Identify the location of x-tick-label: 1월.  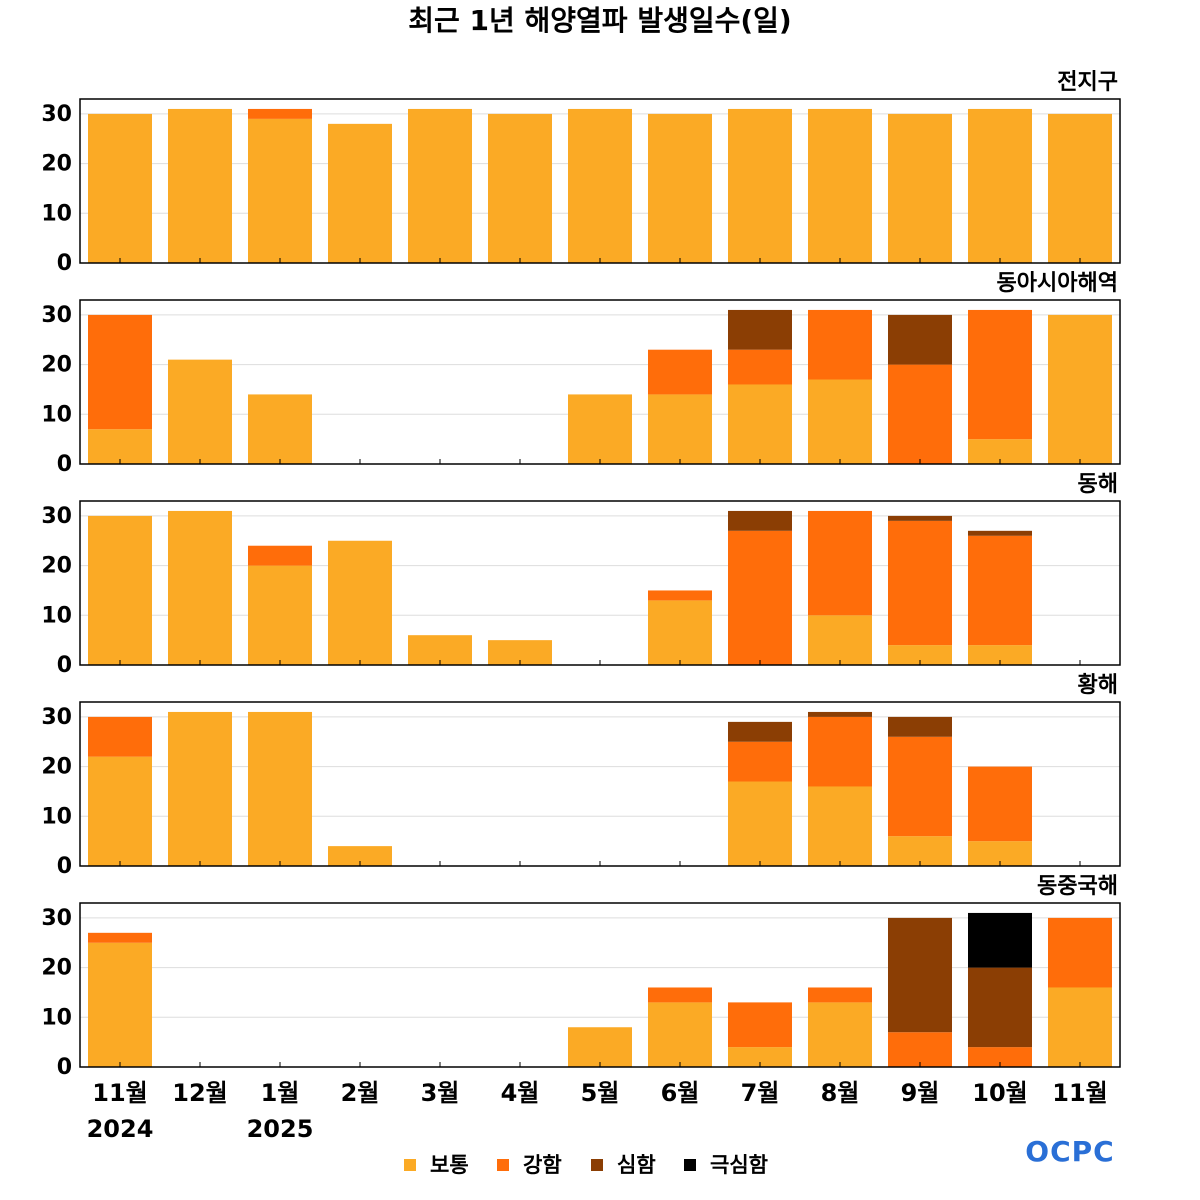
(280, 1093).